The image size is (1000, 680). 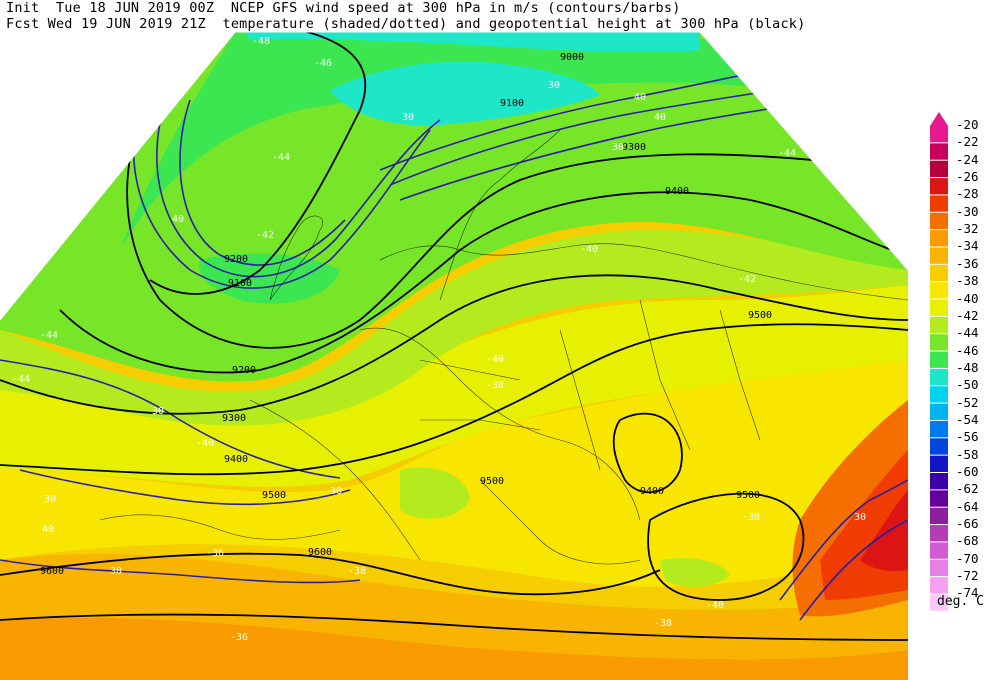 I want to click on colorbar-label: -38, so click(x=967, y=281).